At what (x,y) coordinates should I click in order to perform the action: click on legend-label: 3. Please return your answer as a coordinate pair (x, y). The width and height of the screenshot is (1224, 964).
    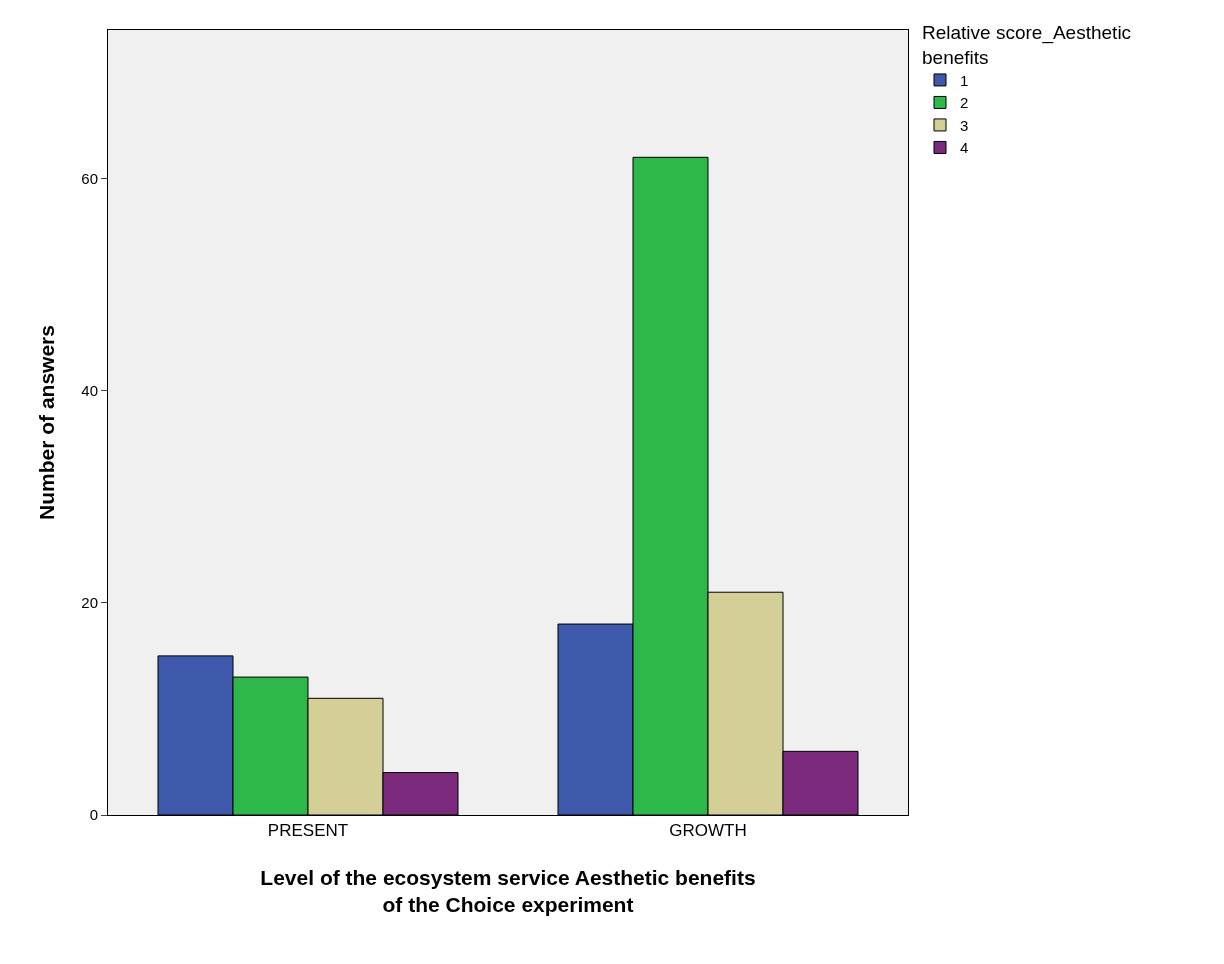
    Looking at the image, I should click on (964, 125).